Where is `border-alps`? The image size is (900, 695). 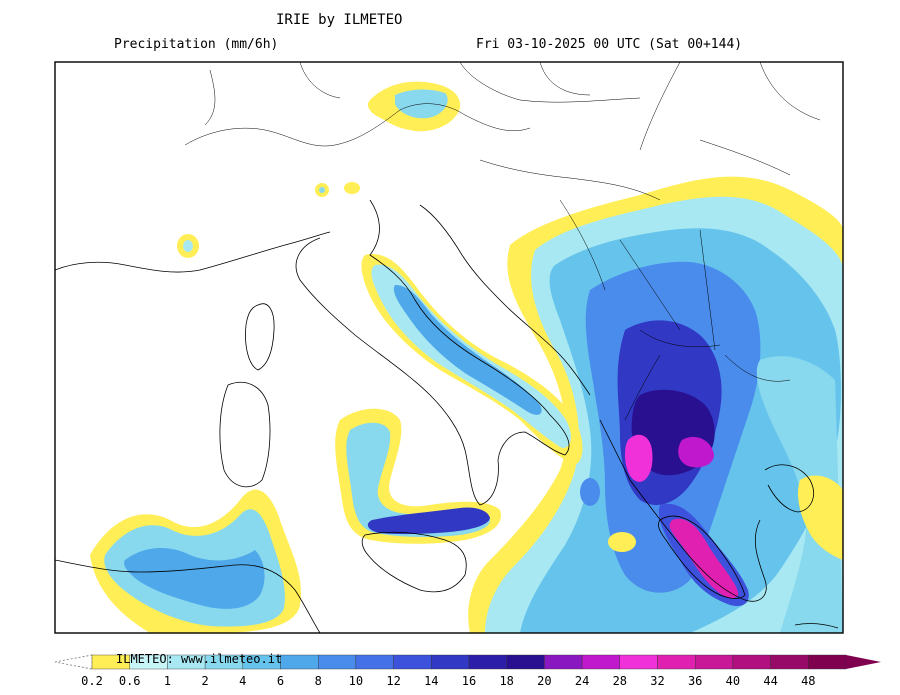 border-alps is located at coordinates (357, 125).